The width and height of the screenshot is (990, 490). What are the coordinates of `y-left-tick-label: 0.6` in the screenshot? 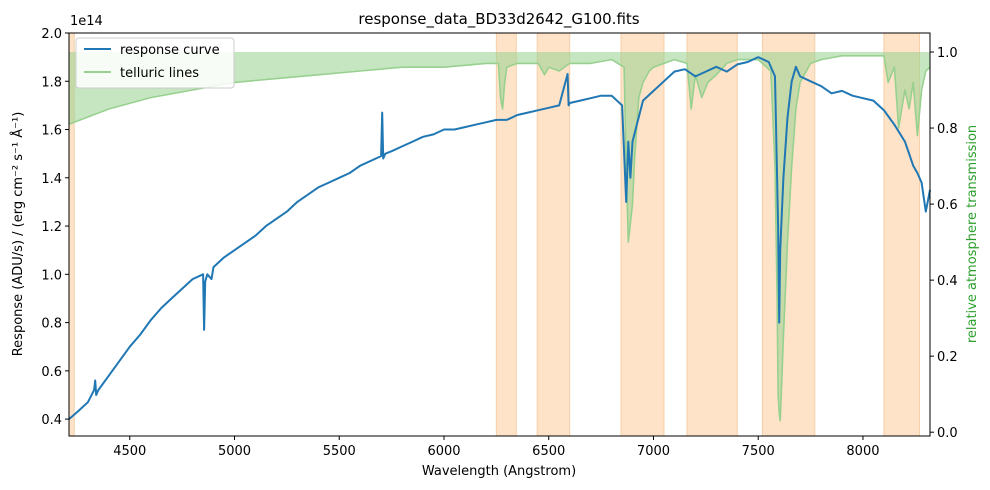 It's located at (51, 372).